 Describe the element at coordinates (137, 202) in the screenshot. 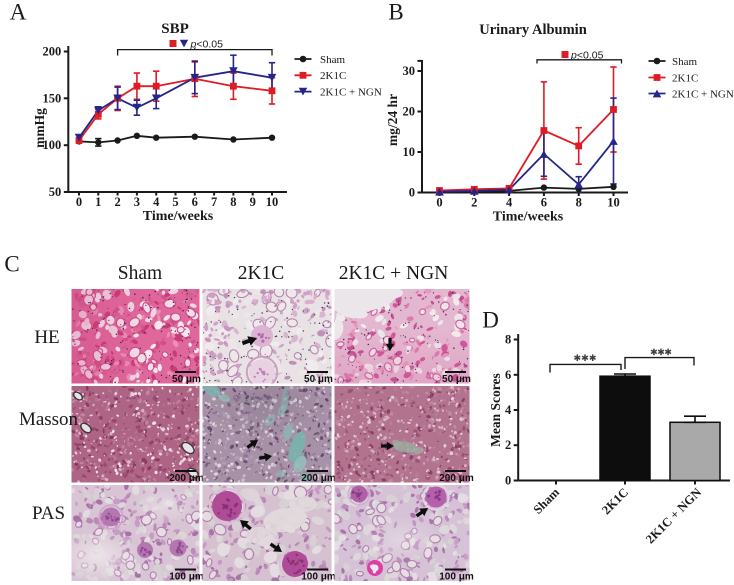

I see `svg-text: 3` at that location.